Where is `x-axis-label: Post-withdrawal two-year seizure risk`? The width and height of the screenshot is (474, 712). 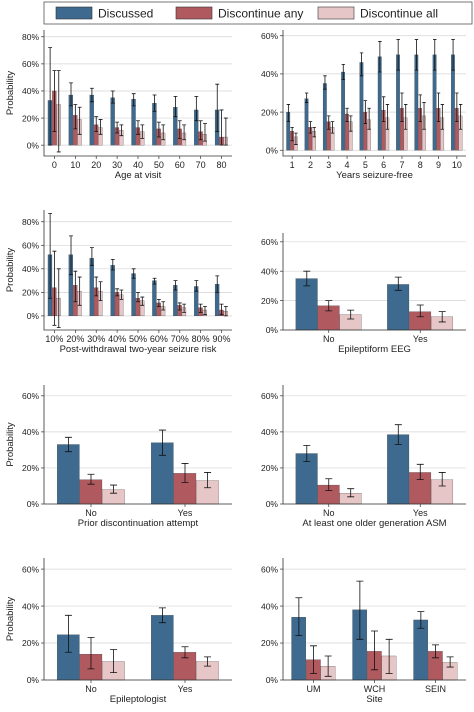 x-axis-label: Post-withdrawal two-year seizure risk is located at coordinates (138, 349).